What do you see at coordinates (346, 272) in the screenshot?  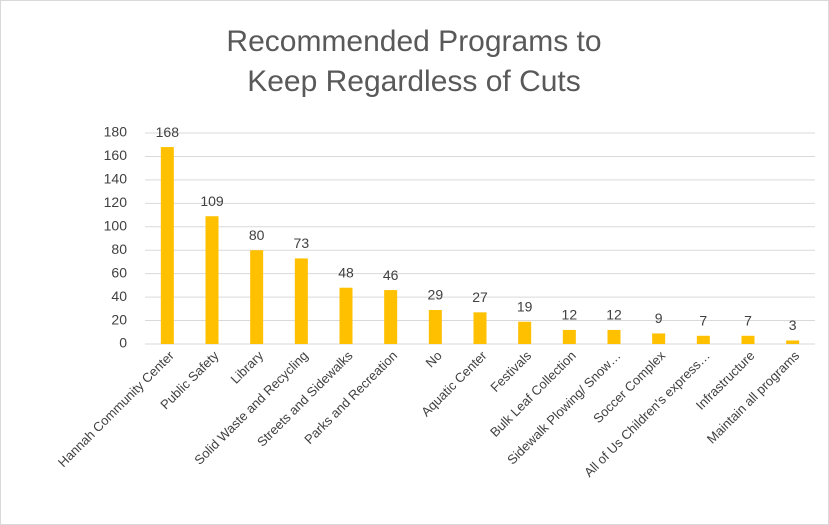 I see `data-label: 48` at bounding box center [346, 272].